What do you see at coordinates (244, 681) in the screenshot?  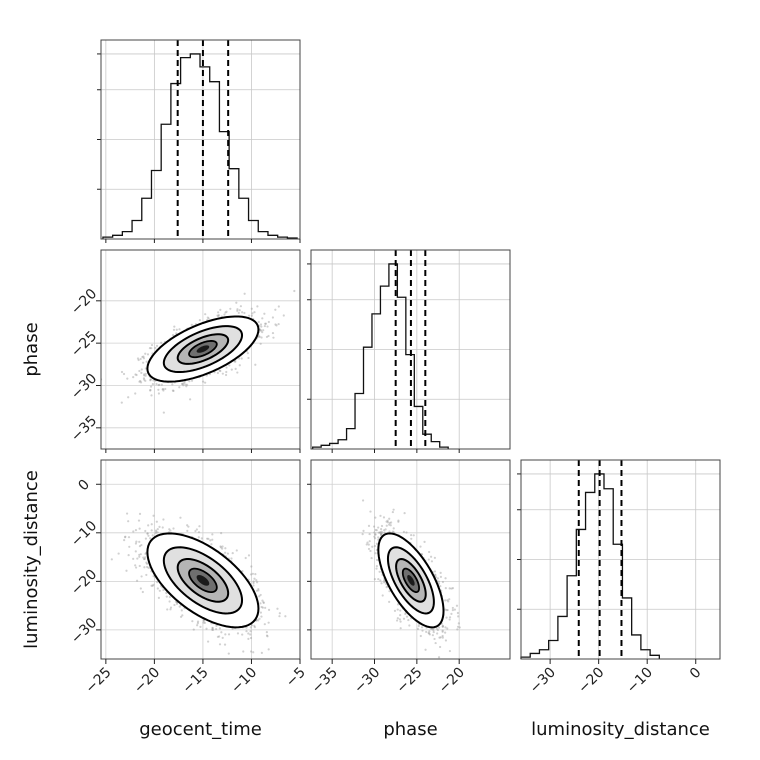 I see `x-tick-label: −10` at bounding box center [244, 681].